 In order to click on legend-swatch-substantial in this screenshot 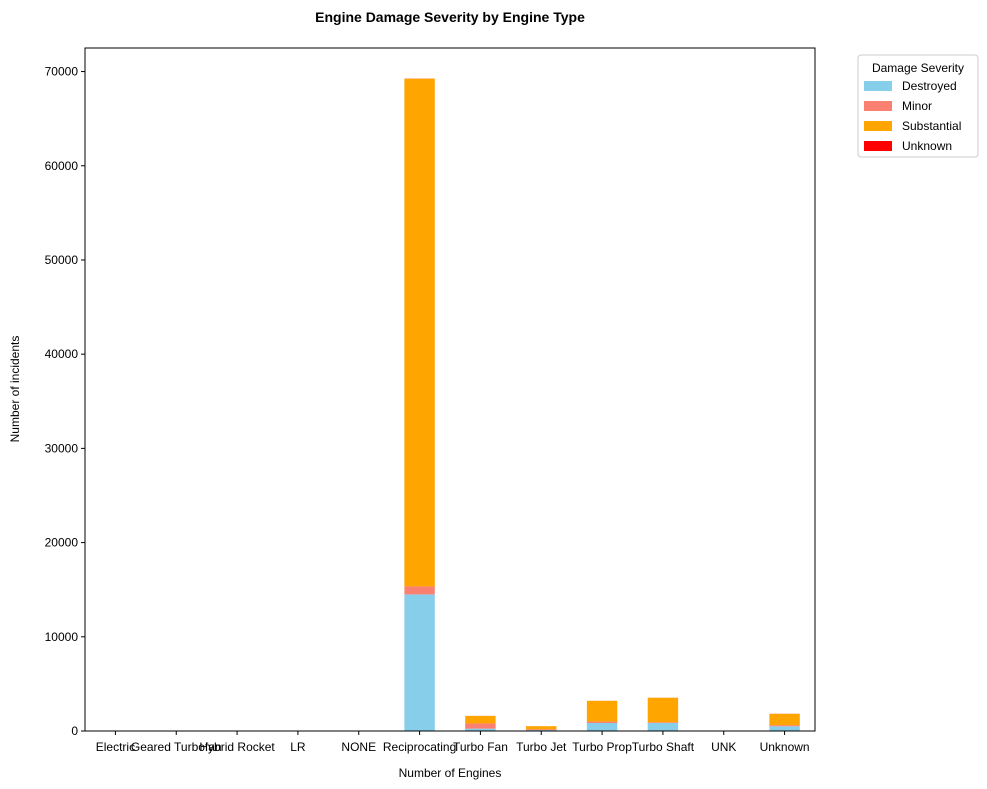, I will do `click(878, 126)`.